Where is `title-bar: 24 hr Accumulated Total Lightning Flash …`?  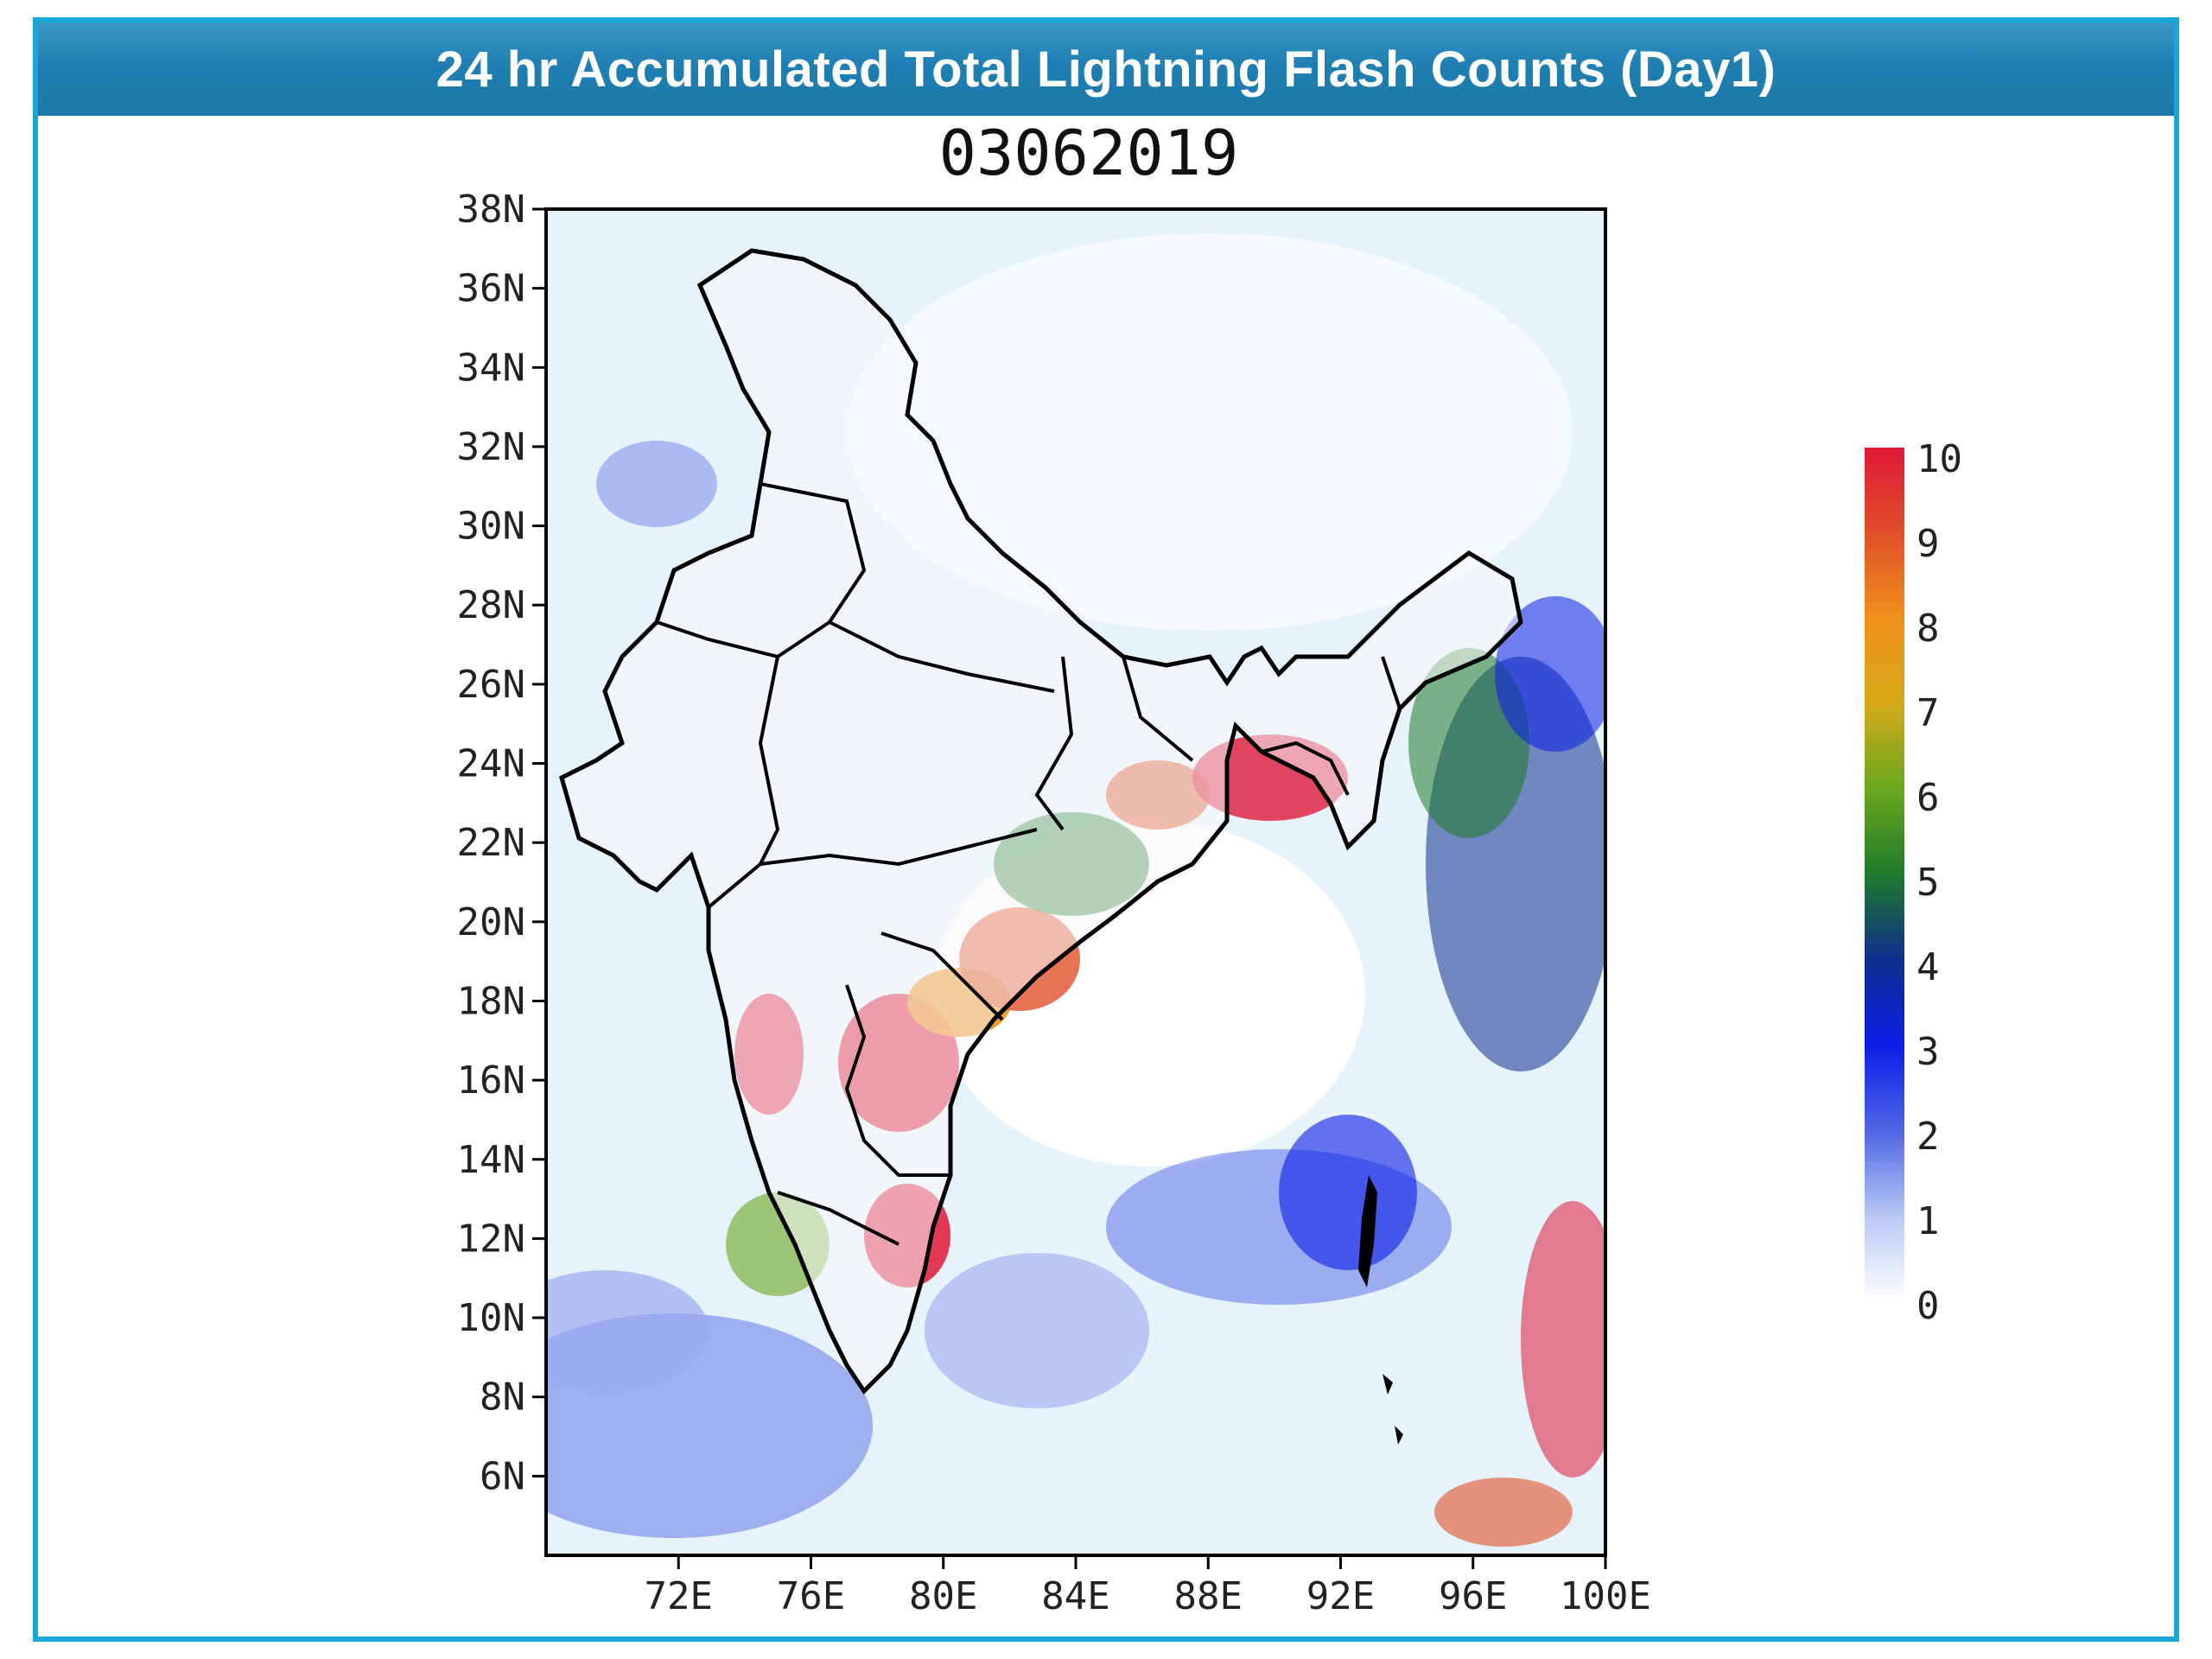
title-bar: 24 hr Accumulated Total Lightning Flash … is located at coordinates (1106, 69).